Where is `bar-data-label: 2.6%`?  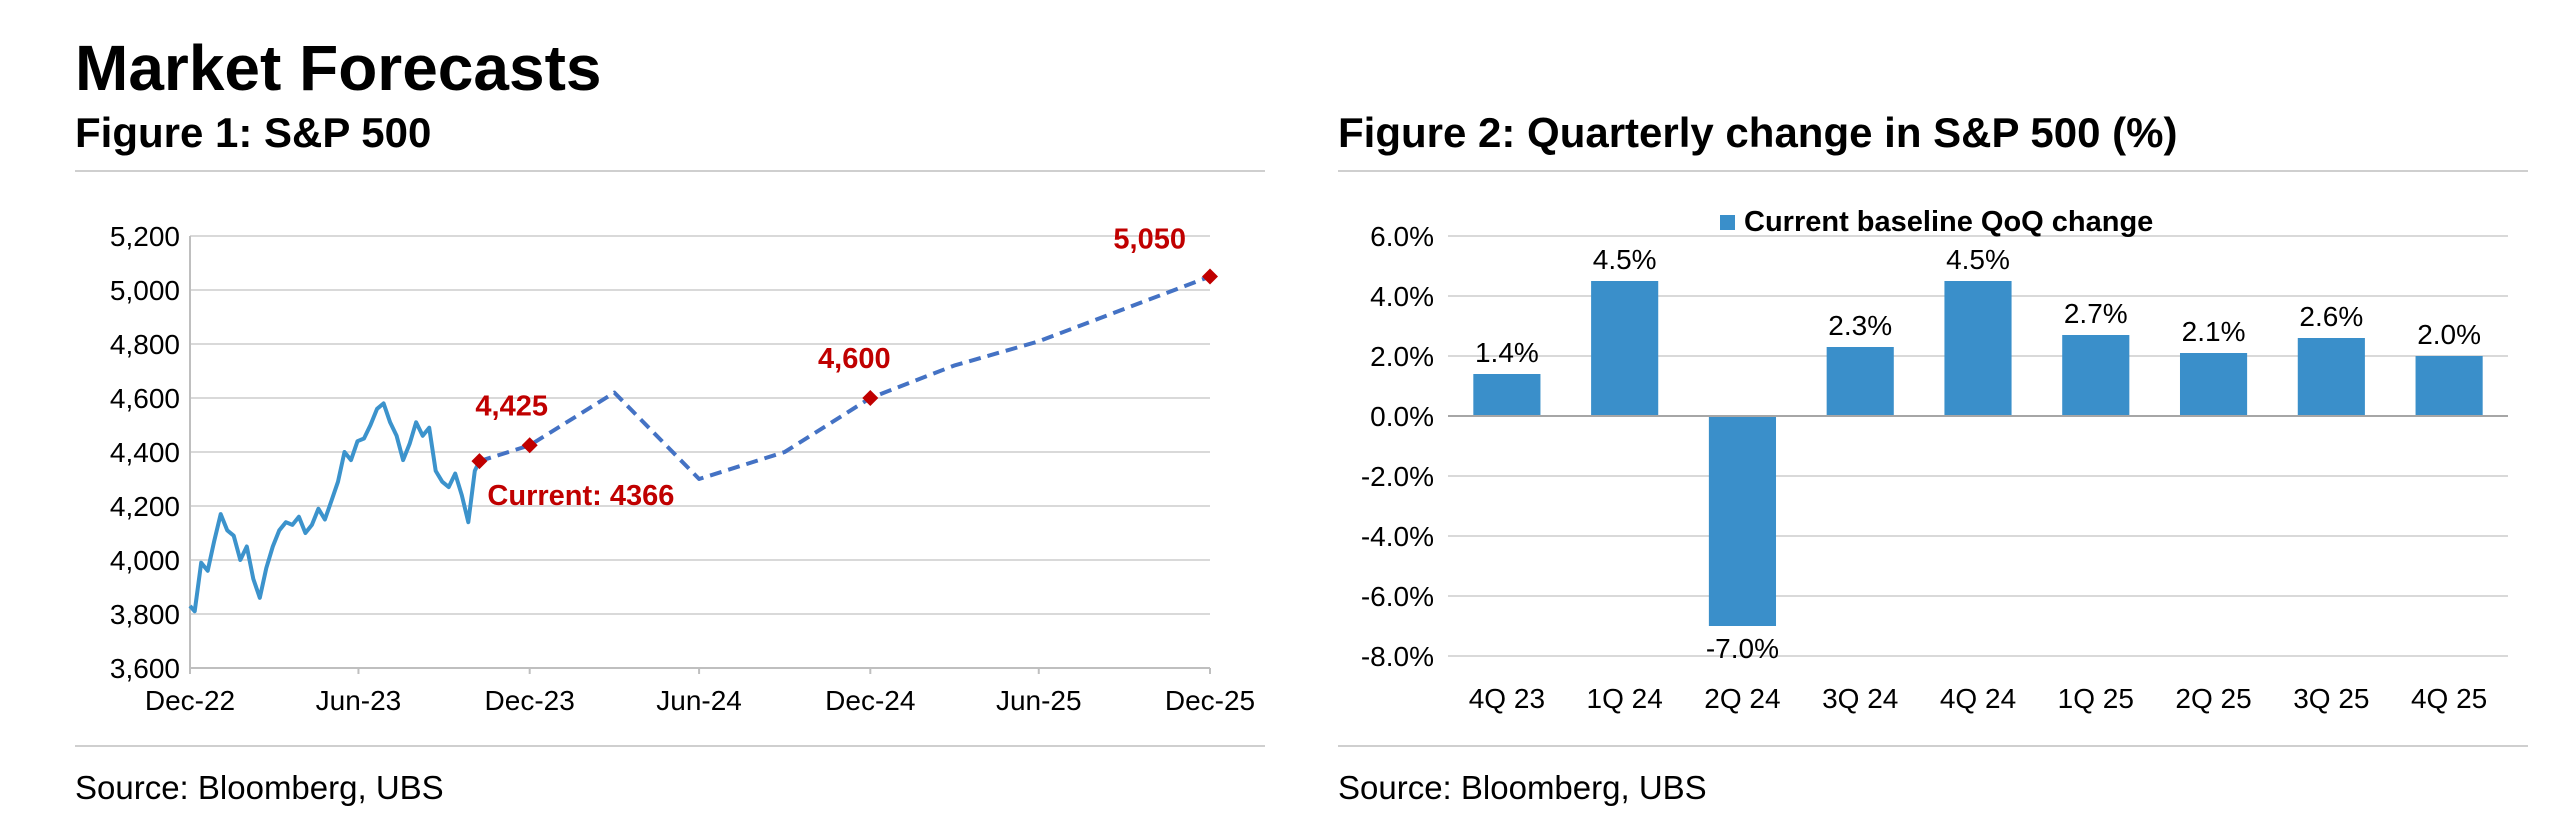 bar-data-label: 2.6% is located at coordinates (2331, 316).